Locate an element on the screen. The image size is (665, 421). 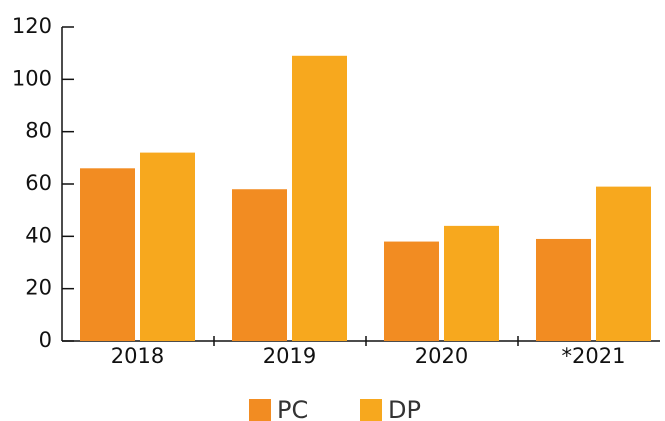
y-tick-label: 60 is located at coordinates (38, 183).